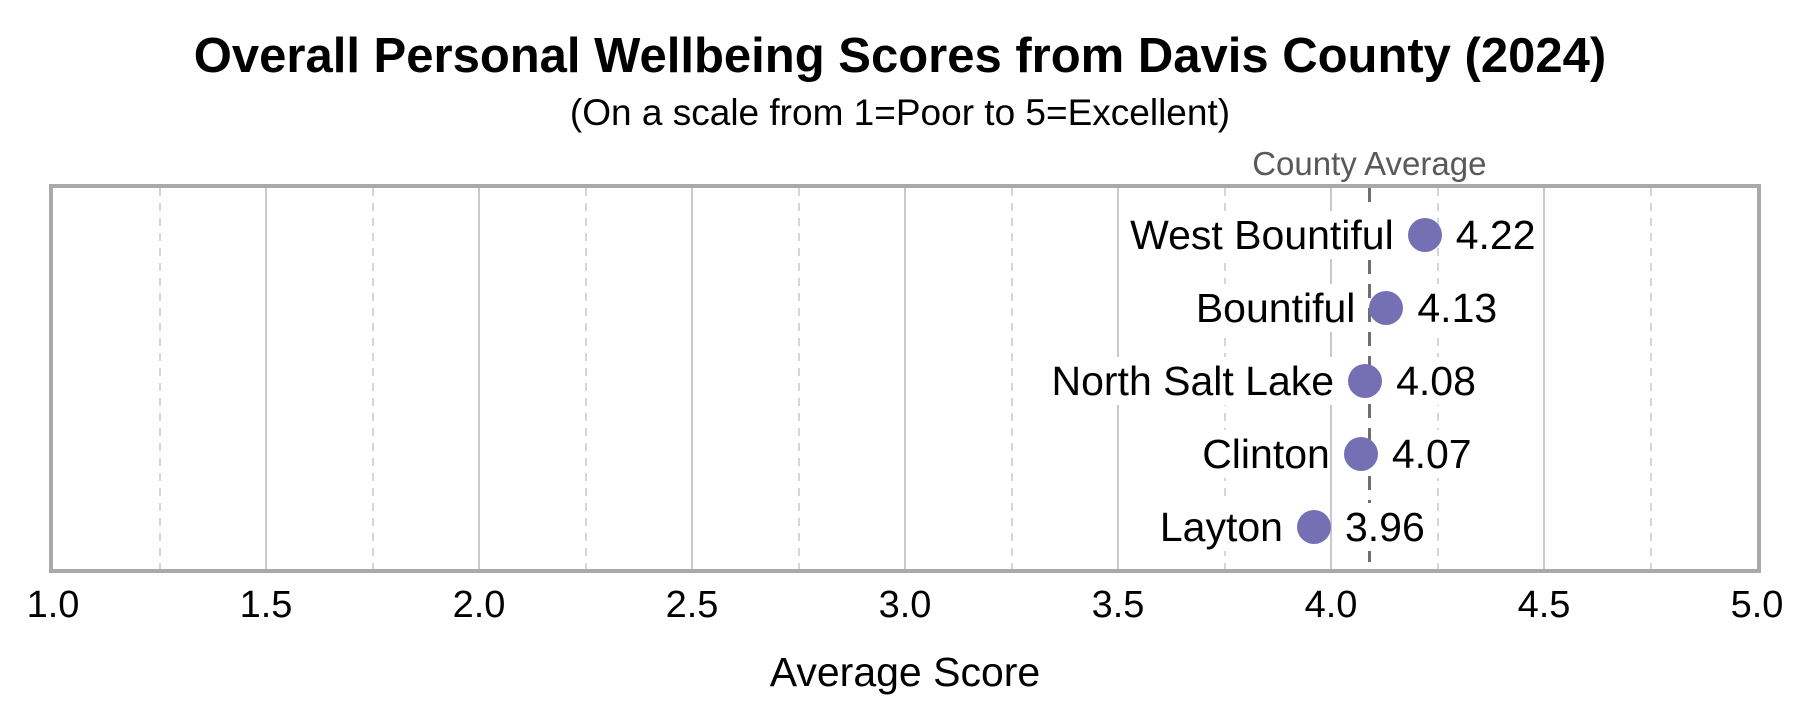 This screenshot has height=728, width=1800. I want to click on value-label: 4.22, so click(1495, 235).